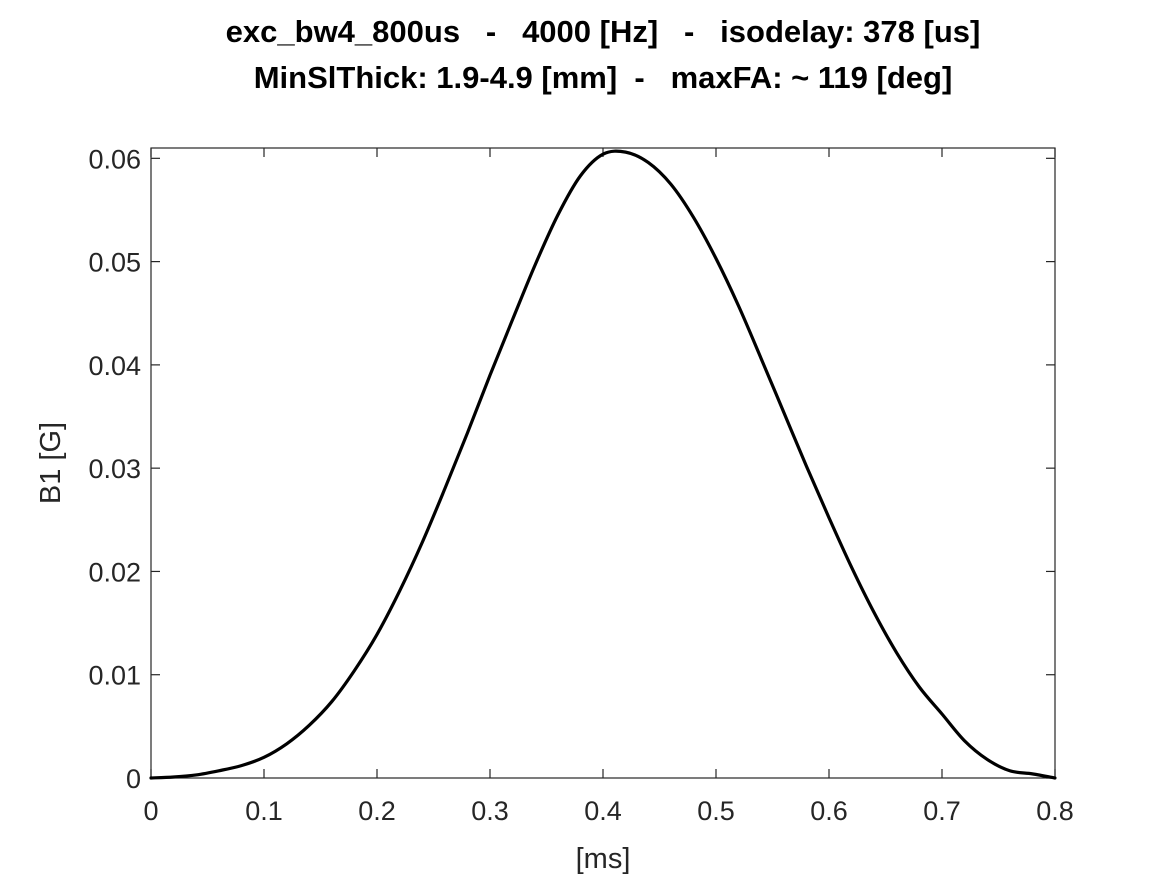  What do you see at coordinates (377, 811) in the screenshot?
I see `x-tick-label: 0.2` at bounding box center [377, 811].